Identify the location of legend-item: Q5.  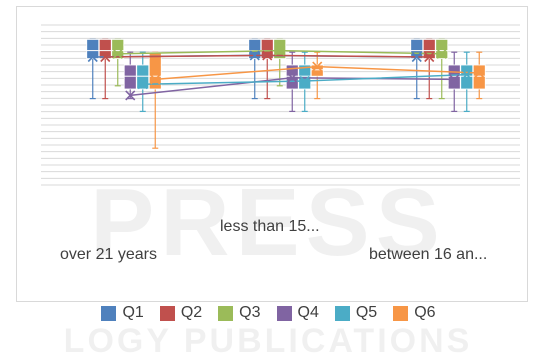
(356, 313).